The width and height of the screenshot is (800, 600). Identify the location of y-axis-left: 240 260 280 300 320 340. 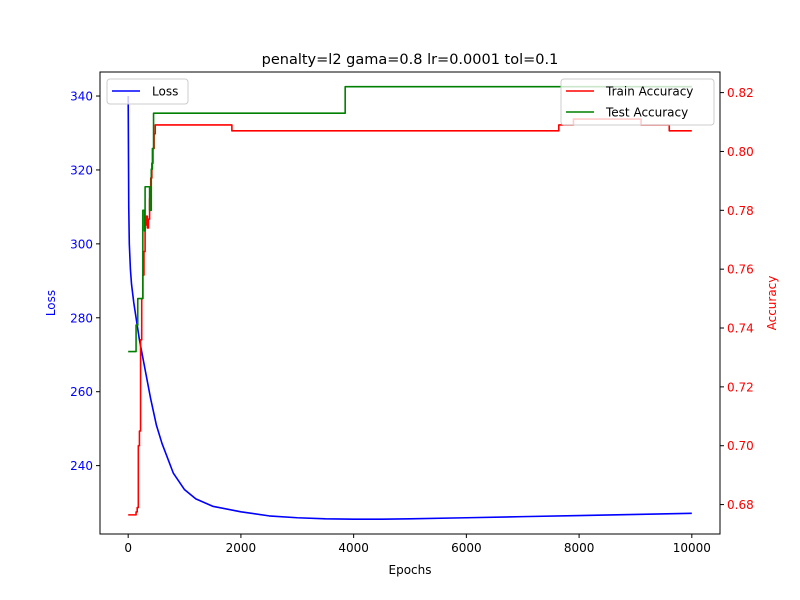
(85, 281).